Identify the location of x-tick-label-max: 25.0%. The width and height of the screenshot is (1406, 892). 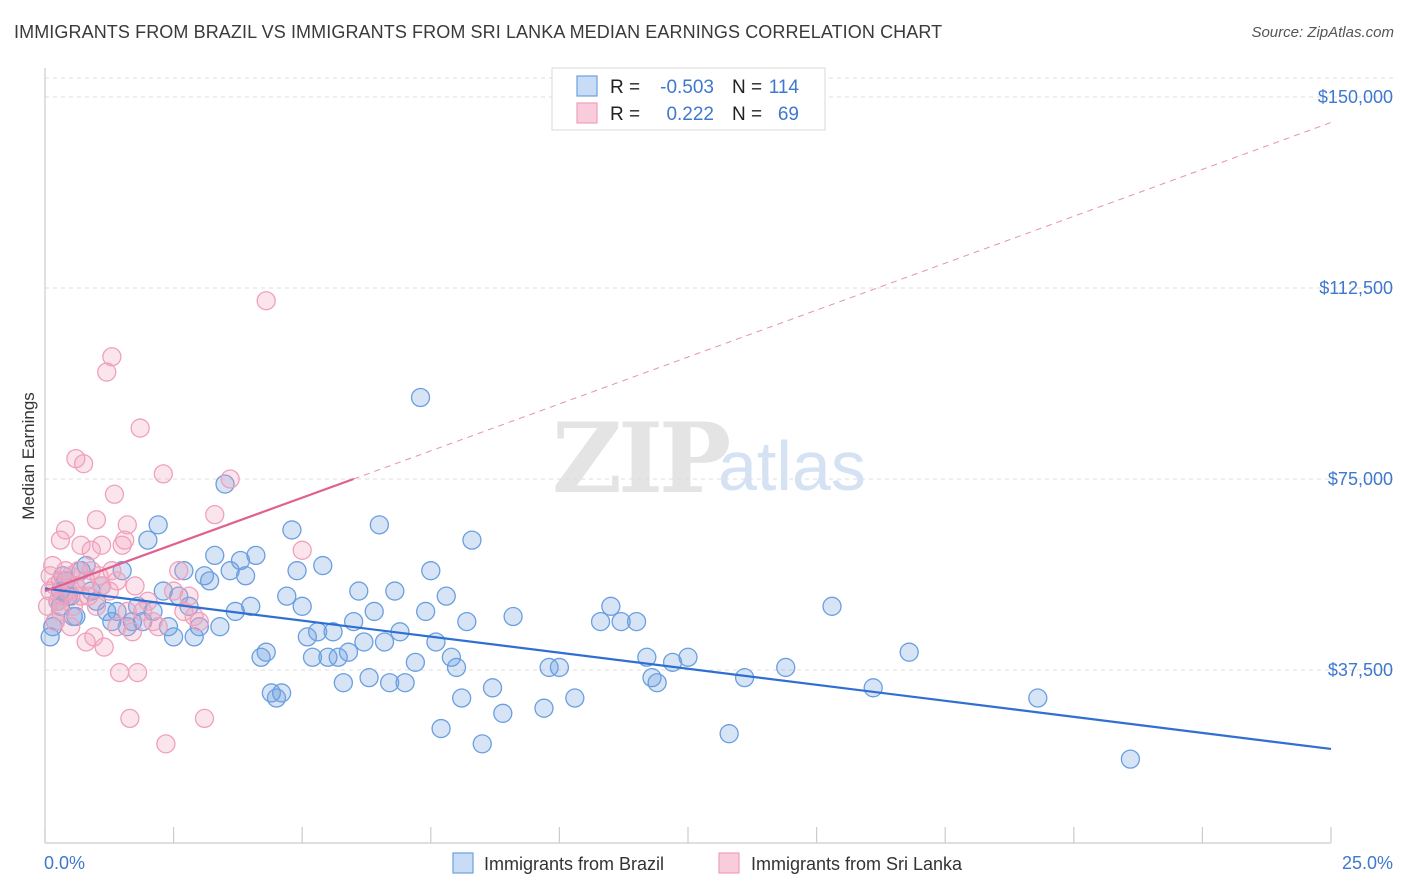
(1367, 863).